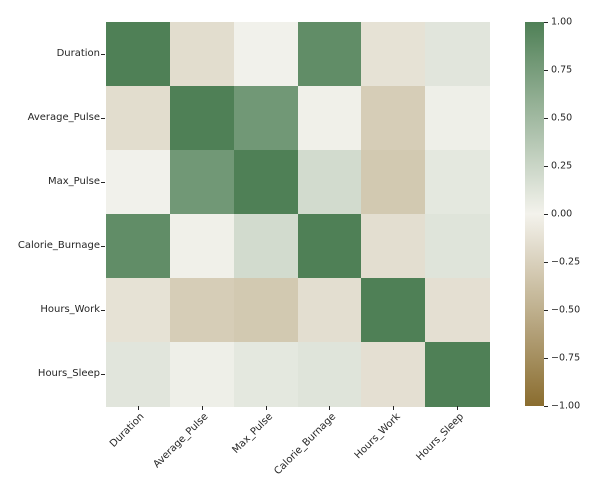  I want to click on x-tick-label-average-pulse: Average_Pulse, so click(181, 441).